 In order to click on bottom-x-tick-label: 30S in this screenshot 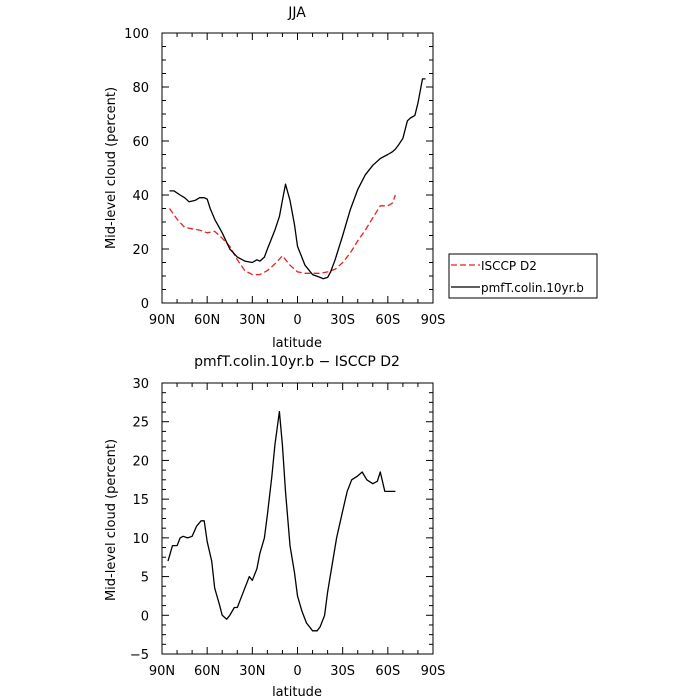, I will do `click(342, 671)`.